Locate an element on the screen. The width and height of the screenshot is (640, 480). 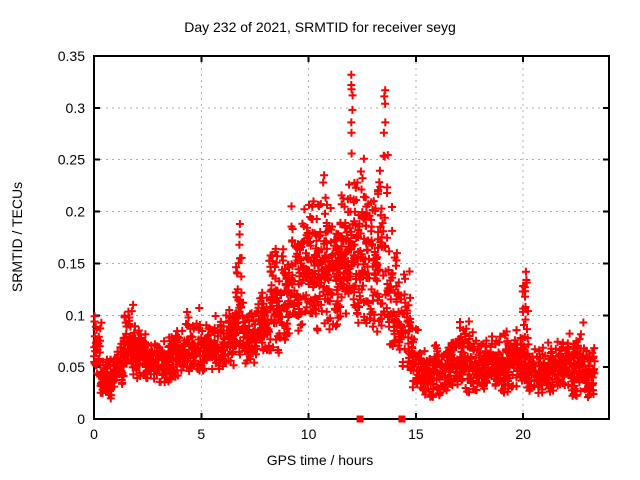
svg-text: 0.35 is located at coordinates (71, 56).